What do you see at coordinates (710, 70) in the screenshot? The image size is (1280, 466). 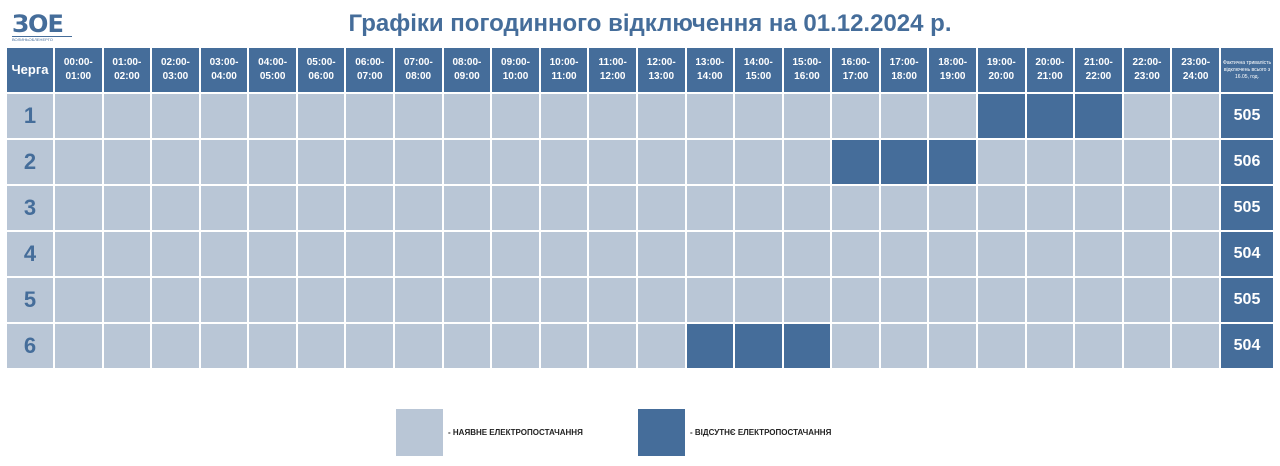 I see `header-hour: 13:00- 14:00` at bounding box center [710, 70].